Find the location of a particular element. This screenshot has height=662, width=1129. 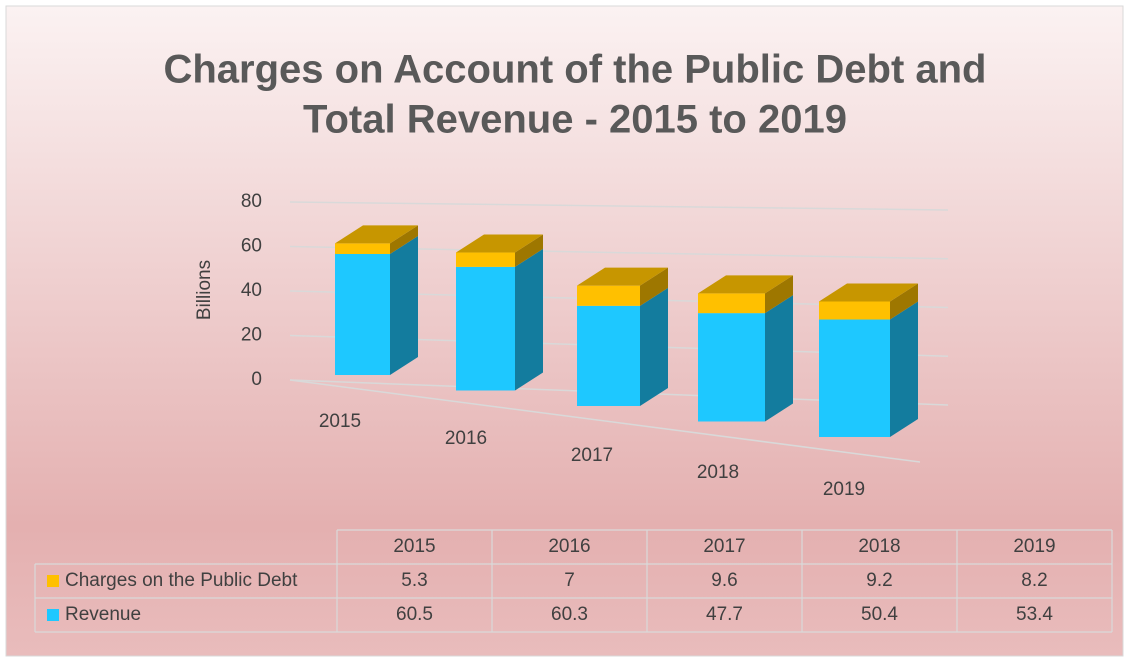

x-tick-label: 2019 is located at coordinates (844, 489).